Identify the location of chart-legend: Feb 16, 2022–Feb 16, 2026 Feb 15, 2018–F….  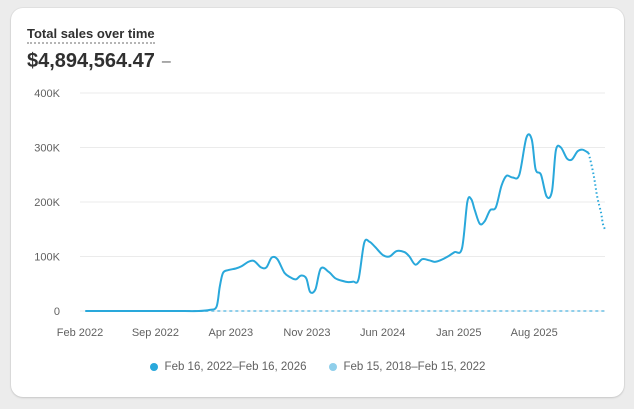
(317, 367).